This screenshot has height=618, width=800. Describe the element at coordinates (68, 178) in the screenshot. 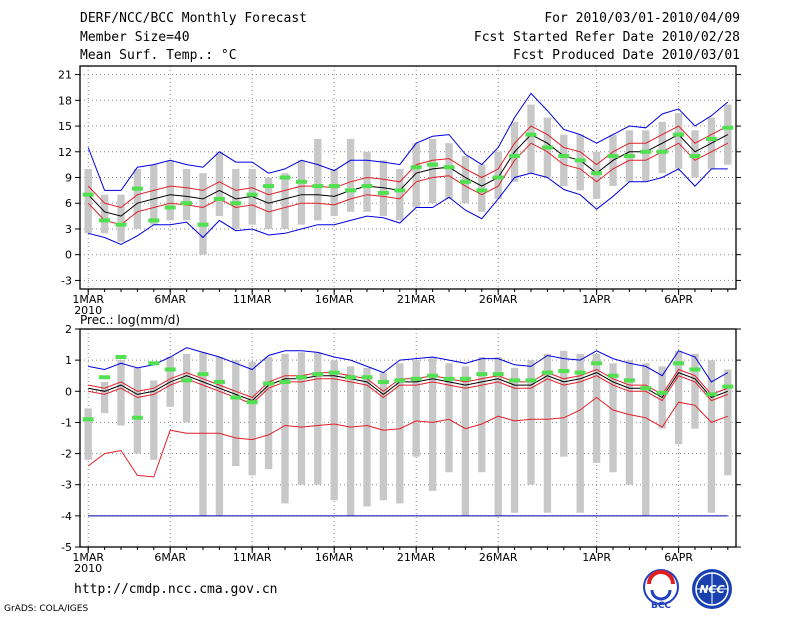

I see `temp-ytick-label: 9` at that location.